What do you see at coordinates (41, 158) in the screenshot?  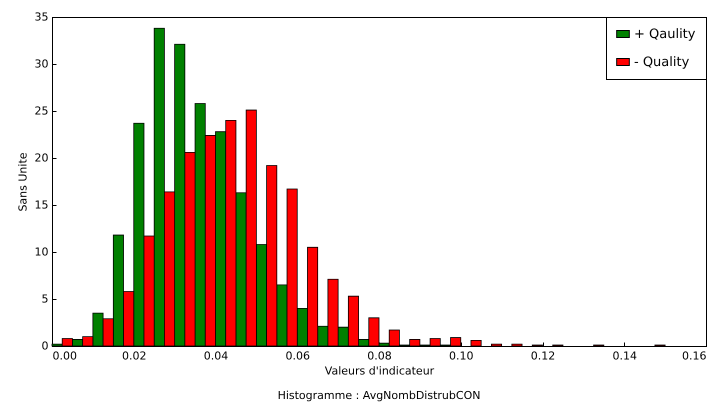 I see `y-tick-label: 20` at bounding box center [41, 158].